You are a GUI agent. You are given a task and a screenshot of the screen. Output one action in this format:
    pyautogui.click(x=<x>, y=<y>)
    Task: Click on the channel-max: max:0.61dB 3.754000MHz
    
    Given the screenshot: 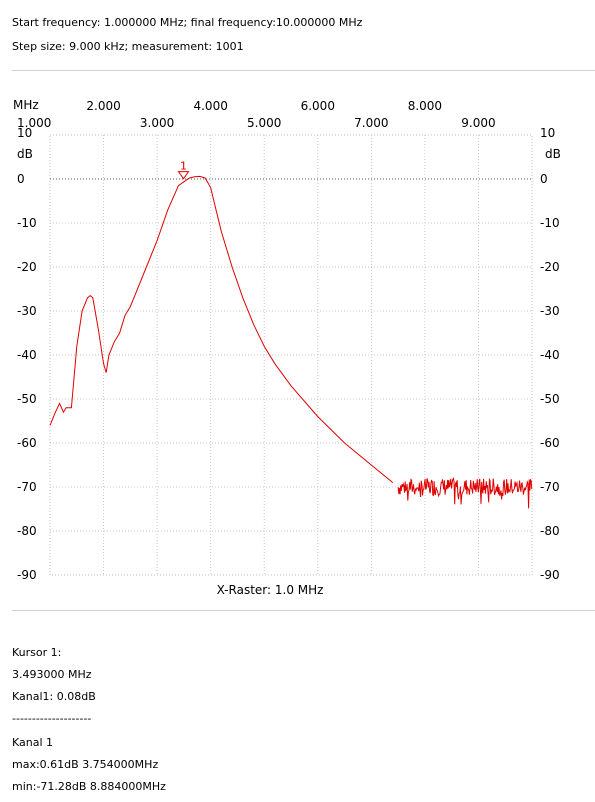 What is the action you would take?
    pyautogui.click(x=85, y=764)
    